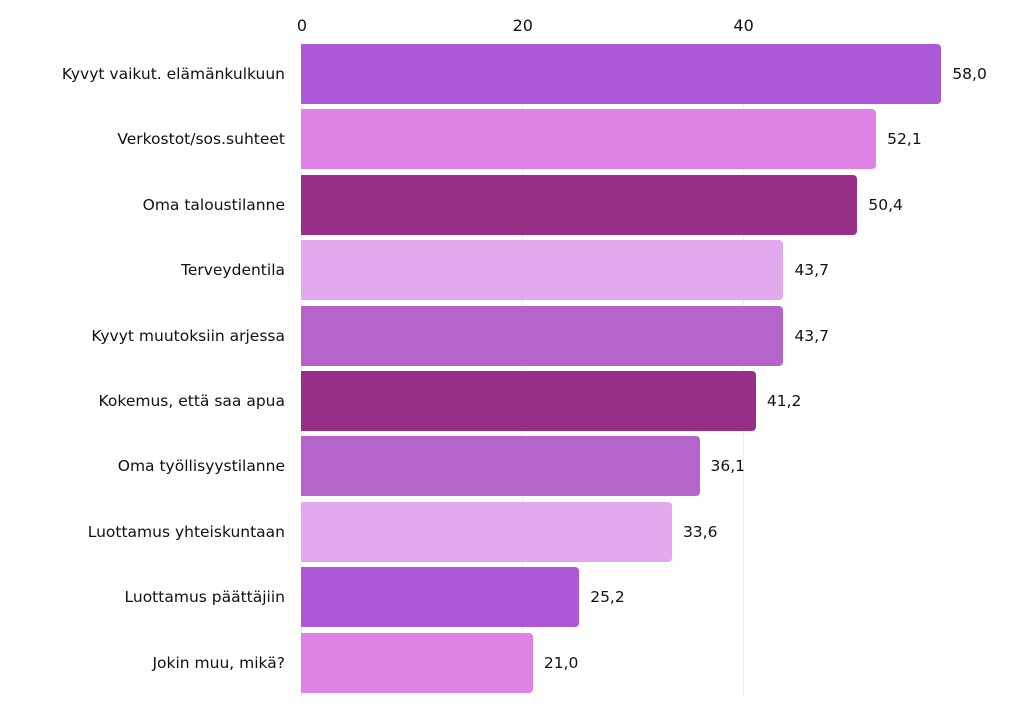 This screenshot has height=724, width=1024. Describe the element at coordinates (302, 25) in the screenshot. I see `x-tick-label: 0` at that location.